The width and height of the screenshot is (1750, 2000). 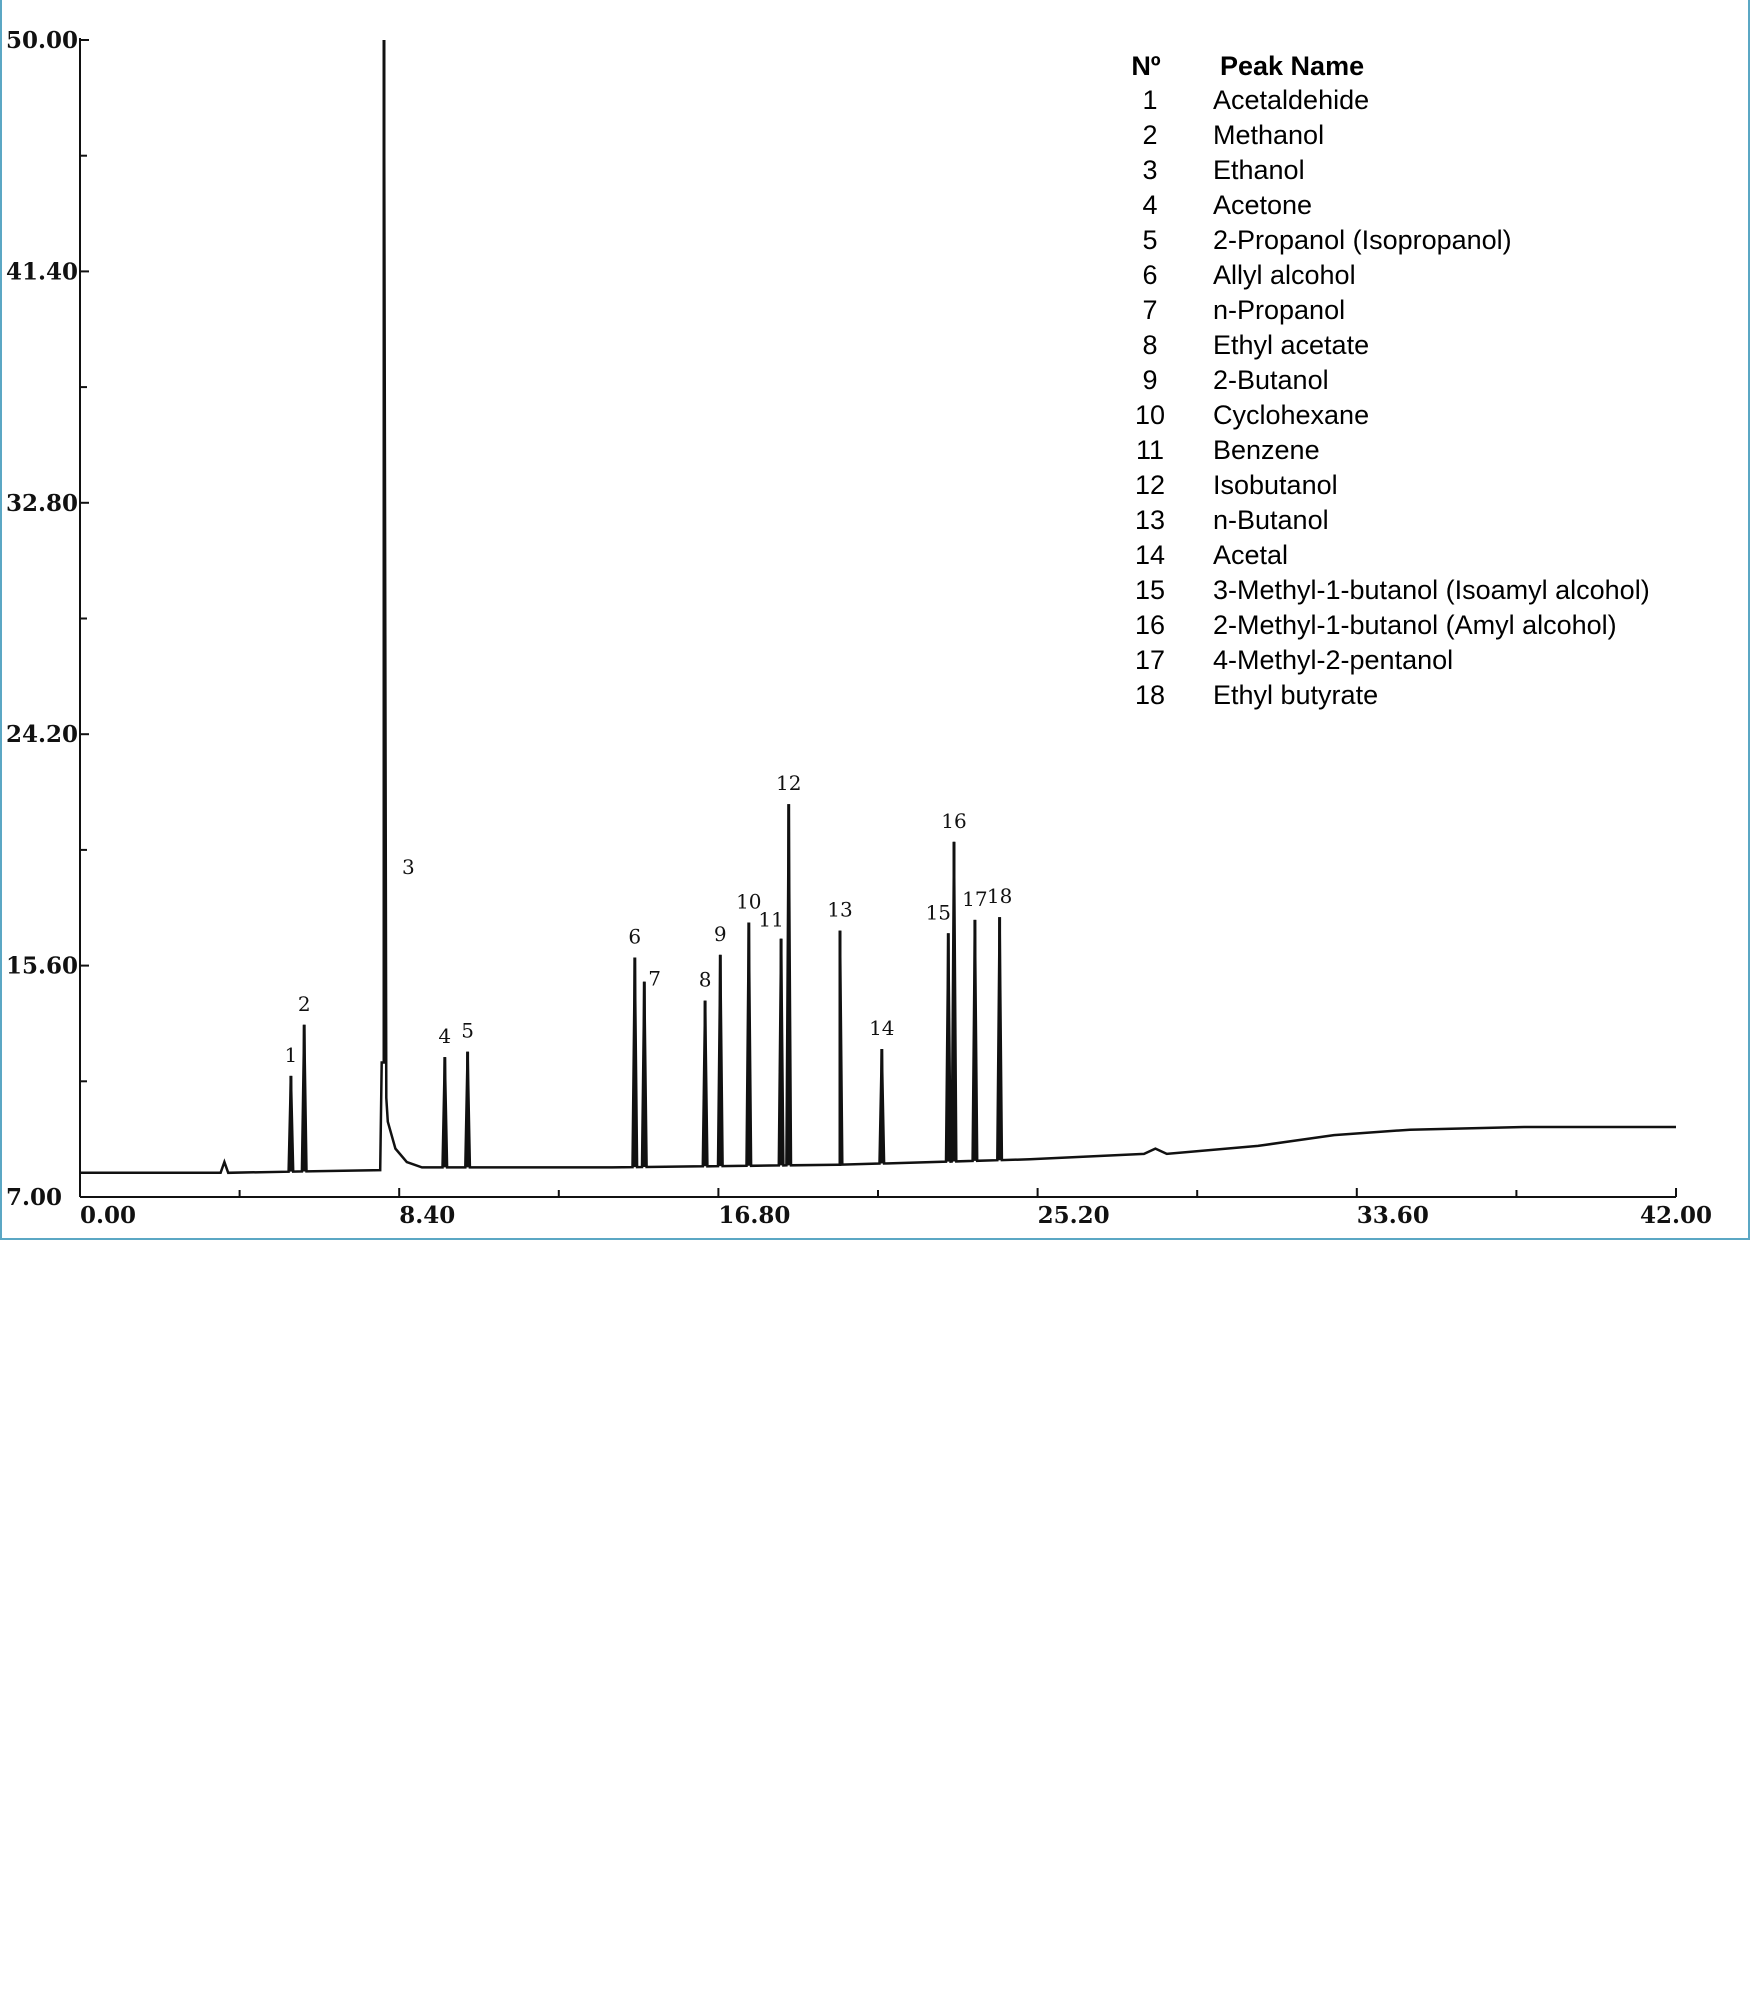 What do you see at coordinates (467, 1031) in the screenshot?
I see `peak-label-5: 5` at bounding box center [467, 1031].